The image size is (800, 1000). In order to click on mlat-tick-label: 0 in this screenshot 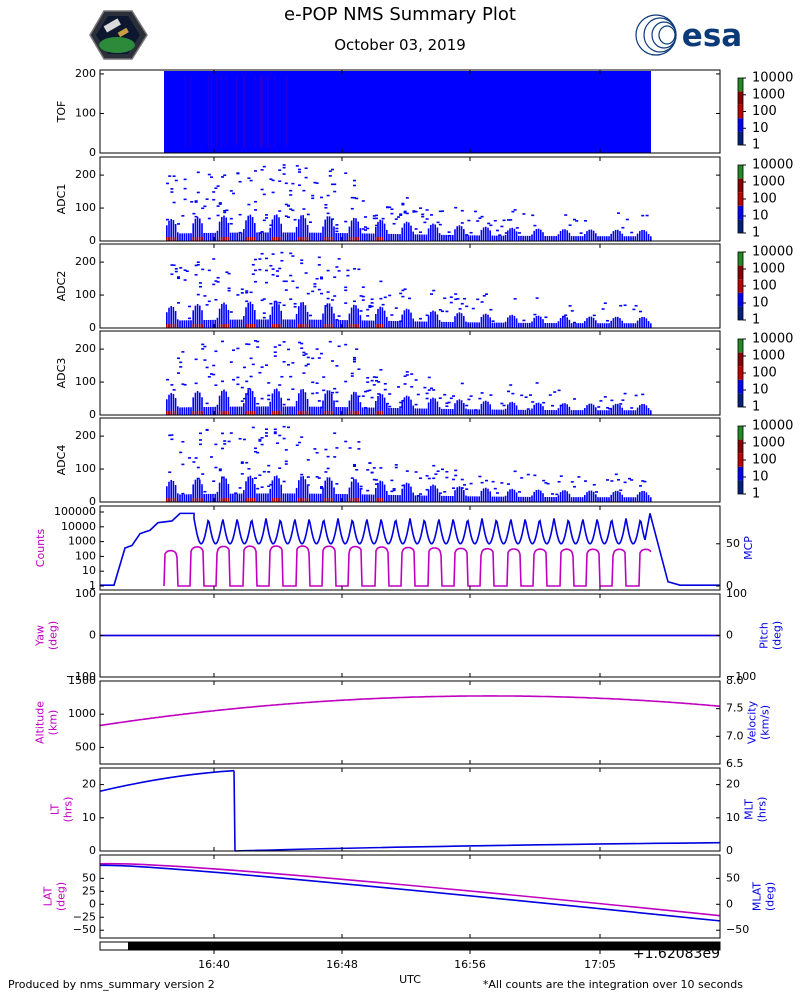, I will do `click(729, 903)`.